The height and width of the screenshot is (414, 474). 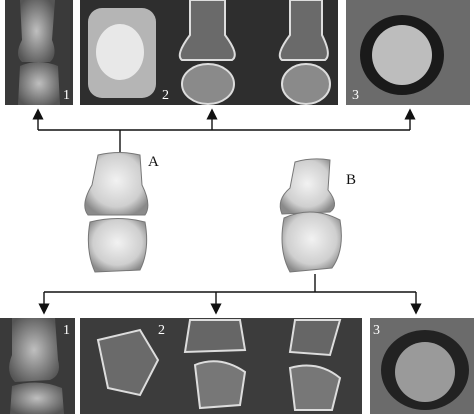 I want to click on bottom-panel-3: 3, so click(x=422, y=366).